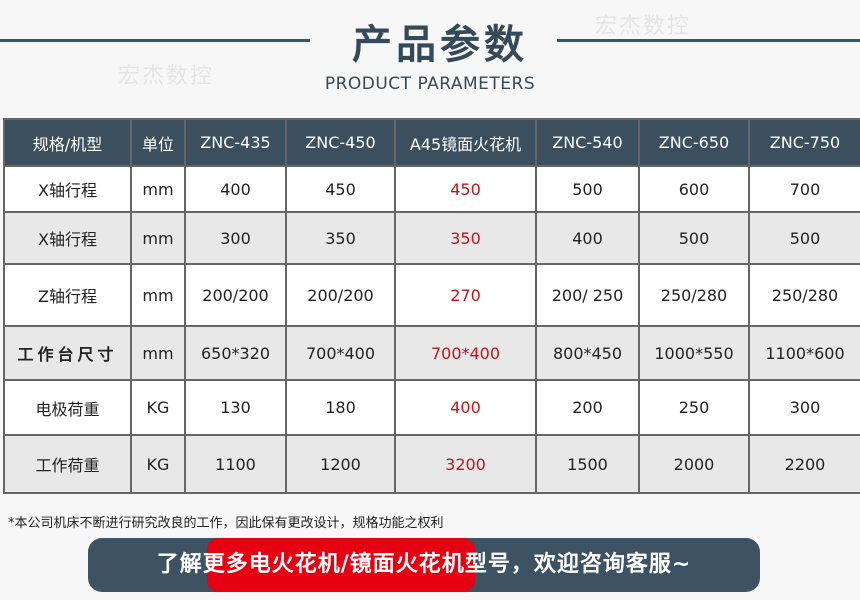 The image size is (860, 600). What do you see at coordinates (67, 295) in the screenshot?
I see `row-label: Z轴行程` at bounding box center [67, 295].